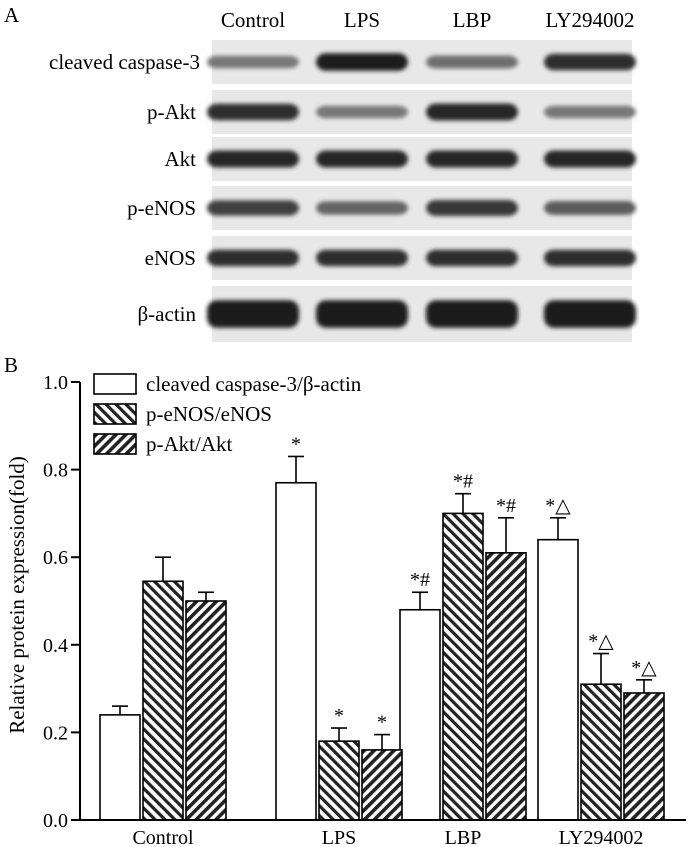 The width and height of the screenshot is (700, 847). I want to click on legend-label: p-Akt/Akt, so click(189, 444).